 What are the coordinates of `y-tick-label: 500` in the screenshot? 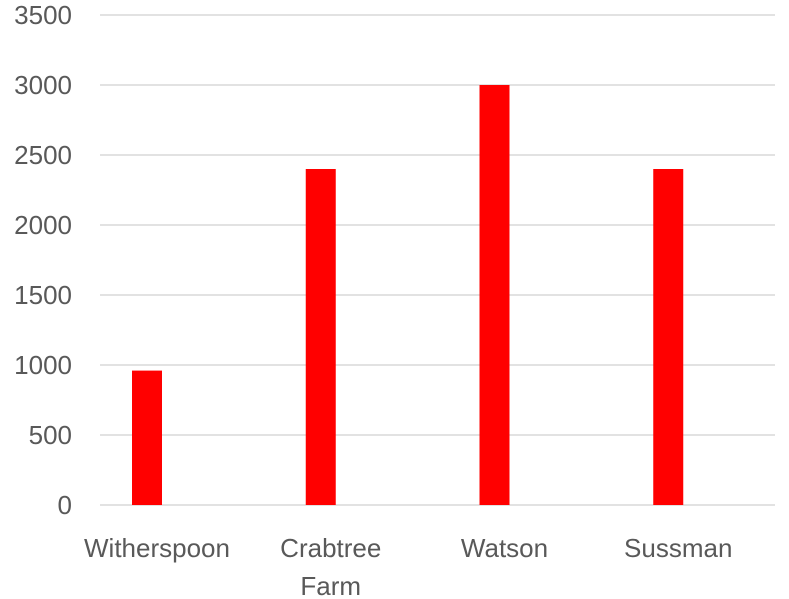 It's located at (50, 435).